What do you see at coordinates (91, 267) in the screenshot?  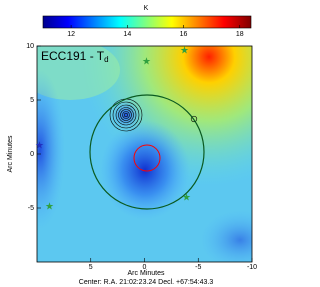 I see `x-tick-label: 5` at bounding box center [91, 267].